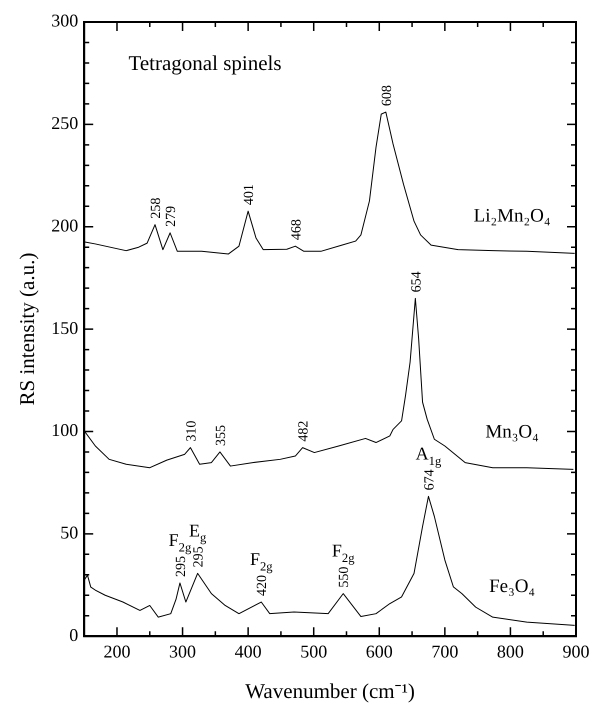 The image size is (600, 717). I want to click on legend-label: Mn₃O₄, so click(512, 432).